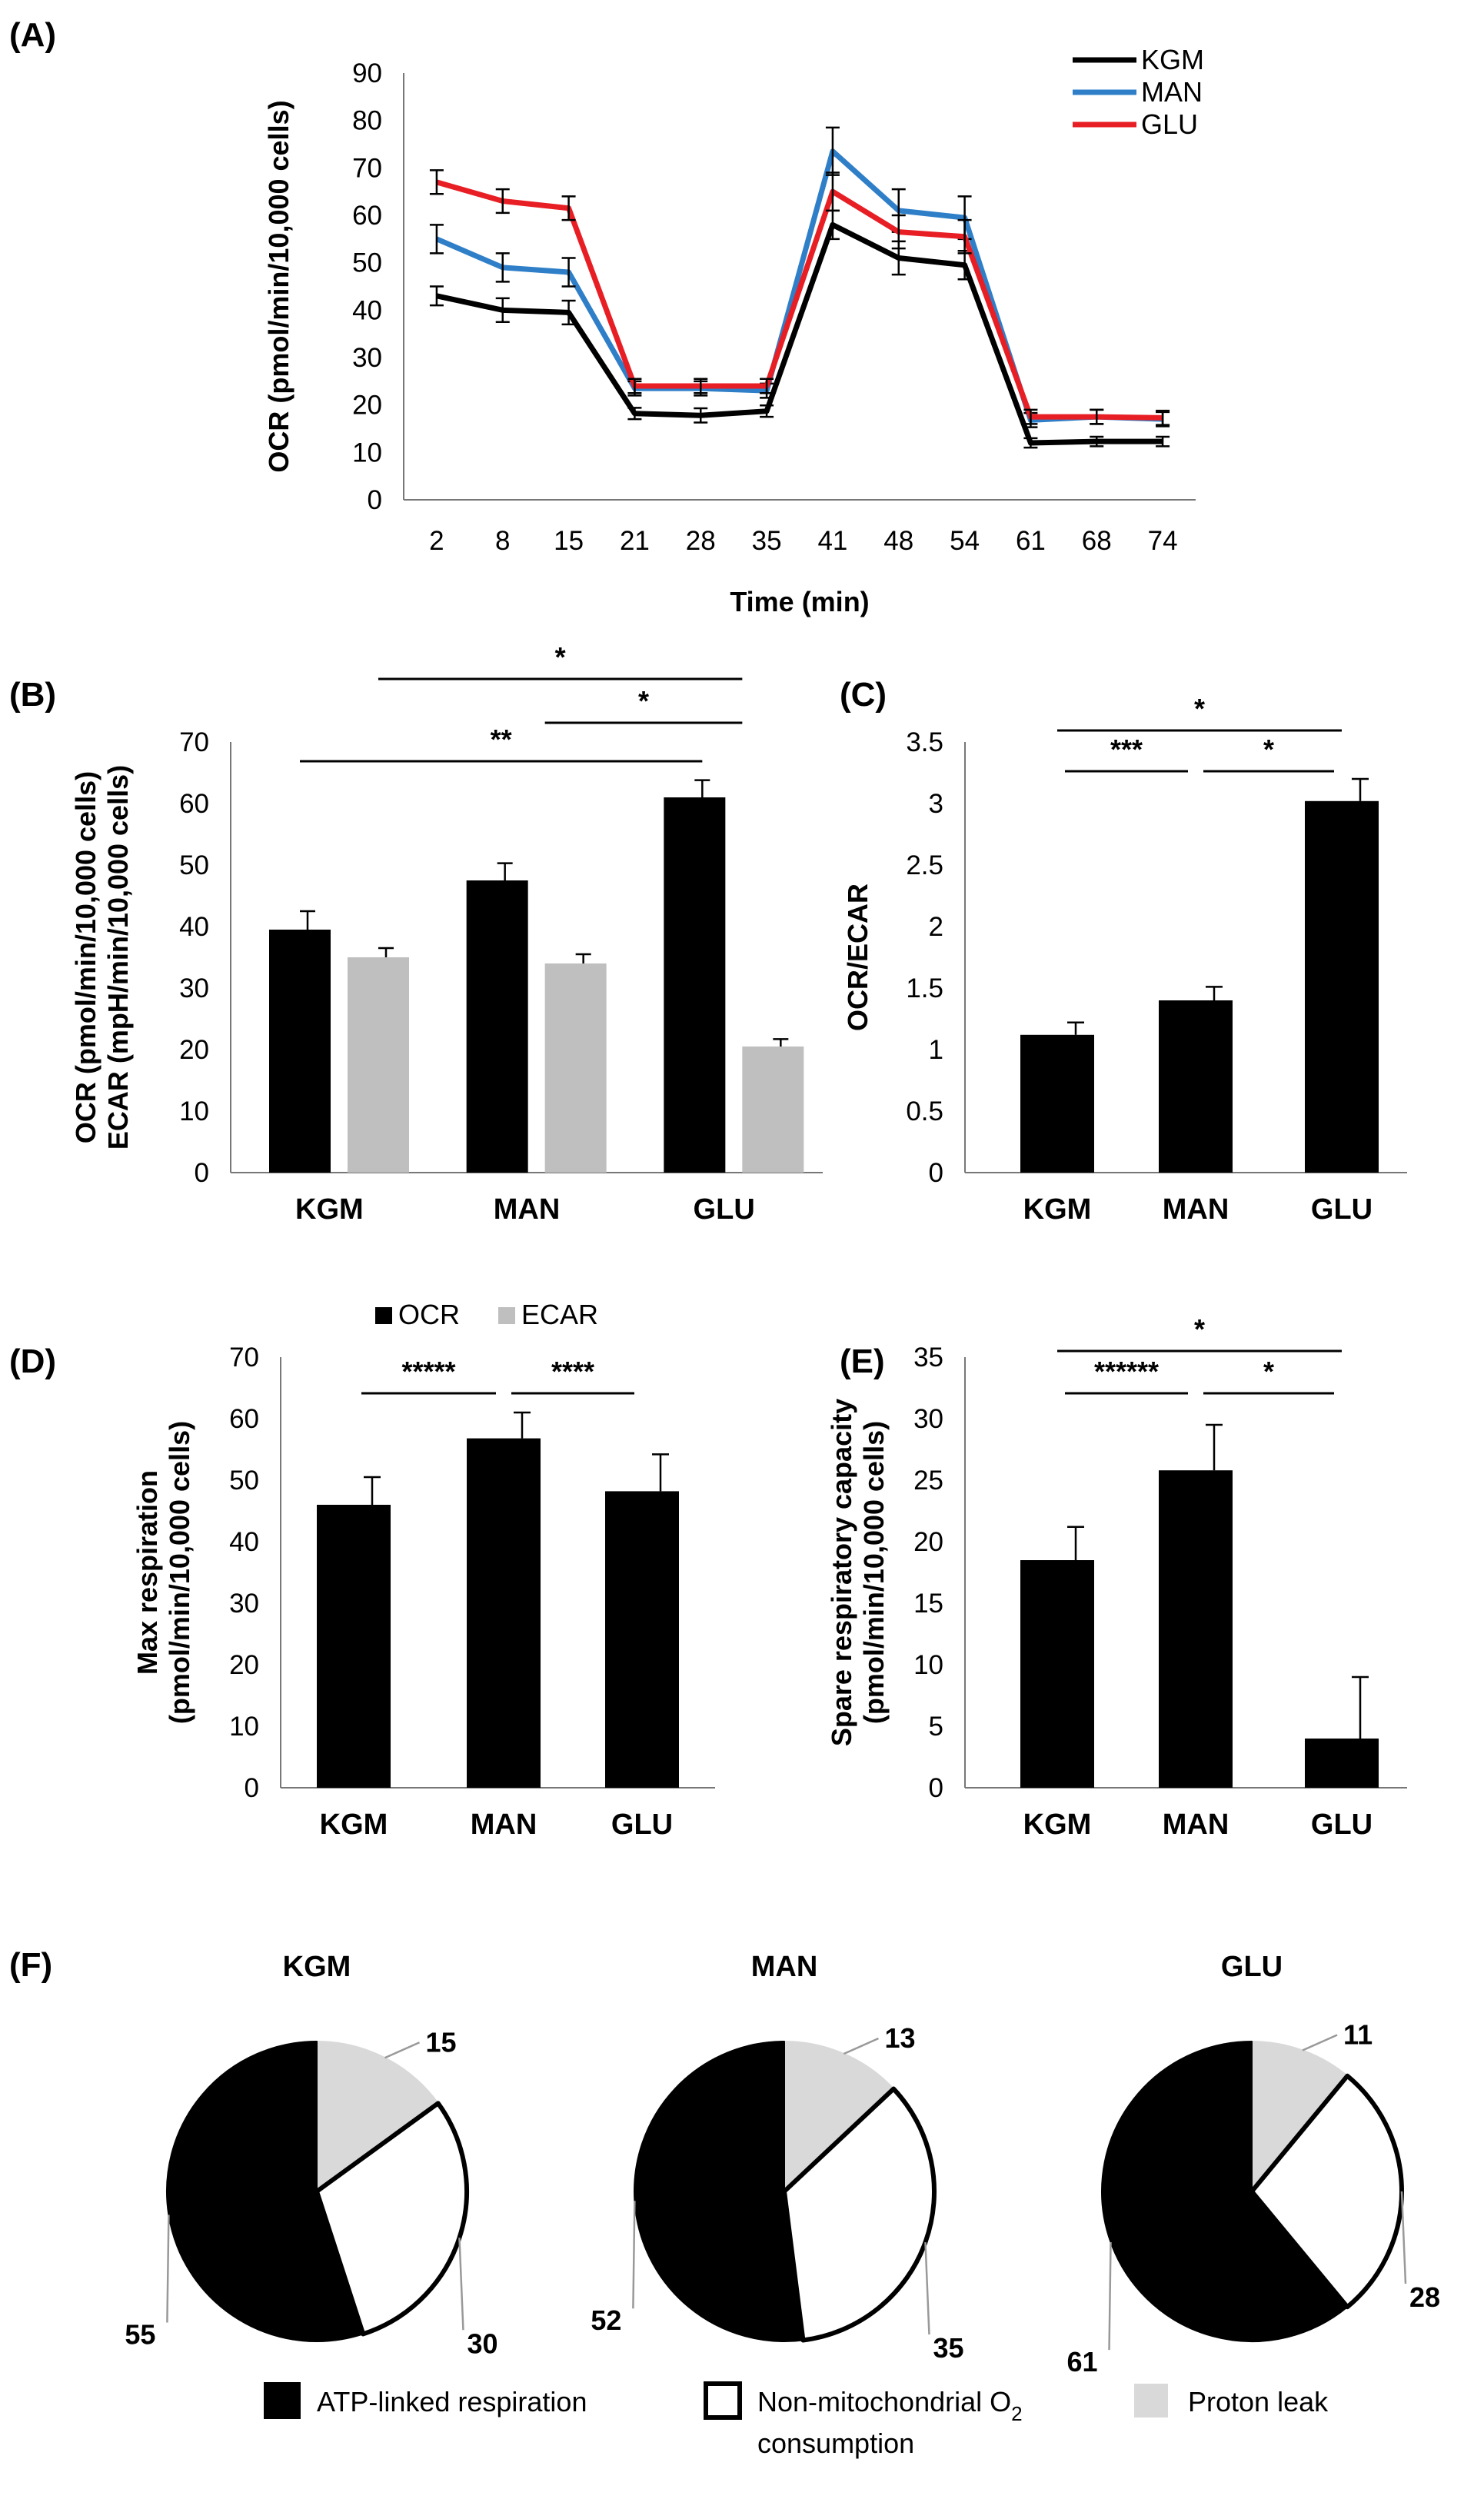 This screenshot has height=2499, width=1484. Describe the element at coordinates (194, 865) in the screenshot. I see `b-y-tick: 50` at that location.